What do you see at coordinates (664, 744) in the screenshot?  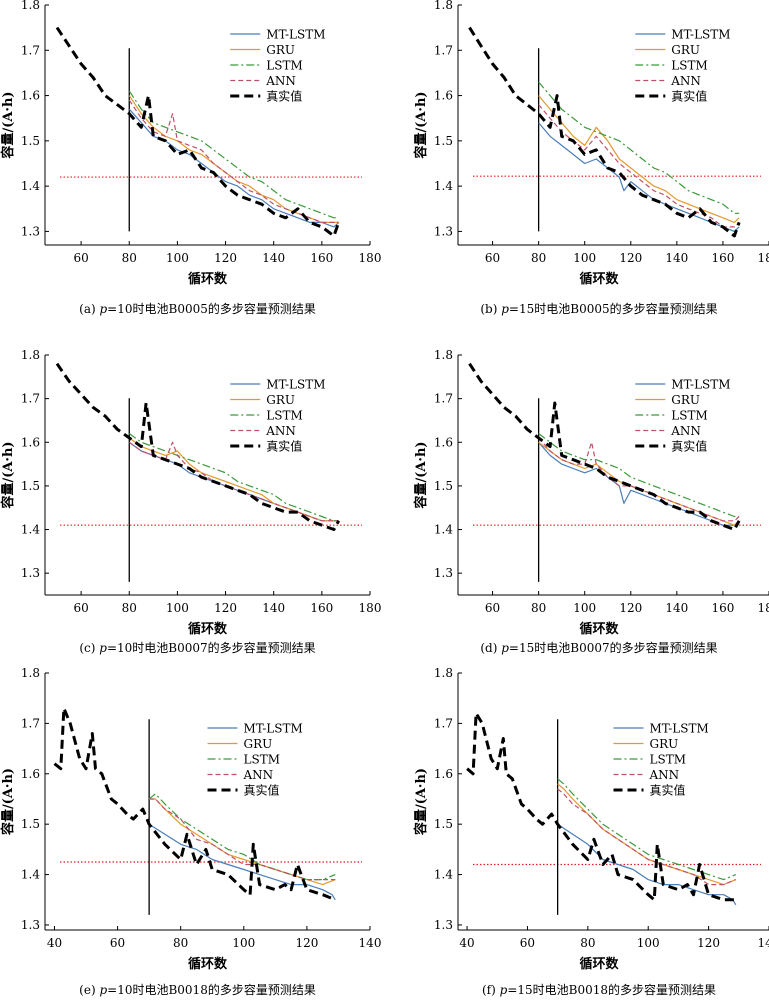 I see `legend-label: GRU` at bounding box center [664, 744].